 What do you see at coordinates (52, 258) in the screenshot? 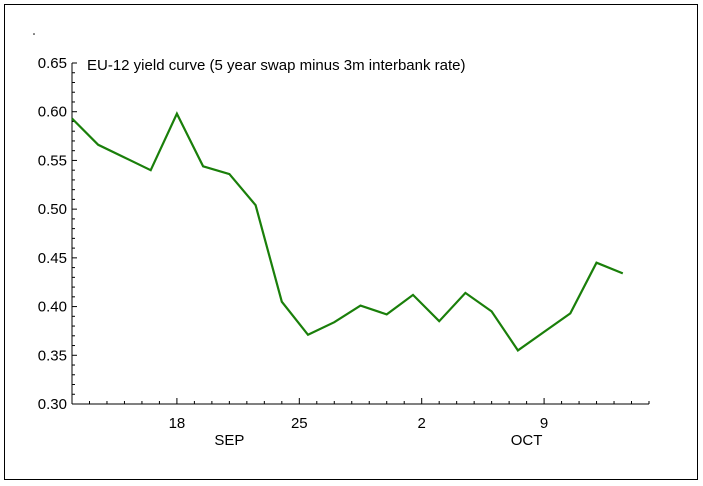
I see `y-tick-label: 0.45` at bounding box center [52, 258].